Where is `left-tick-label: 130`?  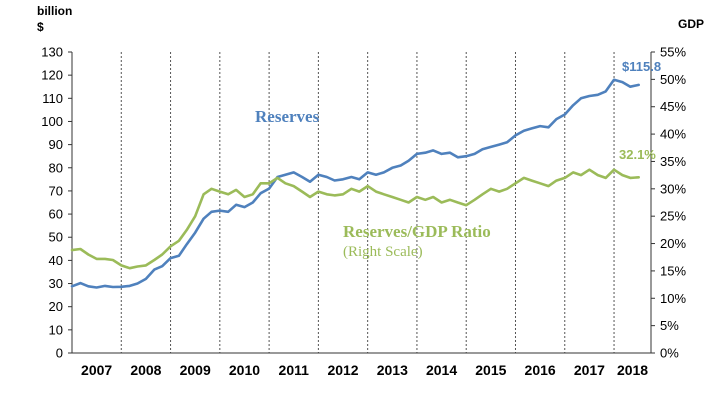
left-tick-label: 130 is located at coordinates (52, 52).